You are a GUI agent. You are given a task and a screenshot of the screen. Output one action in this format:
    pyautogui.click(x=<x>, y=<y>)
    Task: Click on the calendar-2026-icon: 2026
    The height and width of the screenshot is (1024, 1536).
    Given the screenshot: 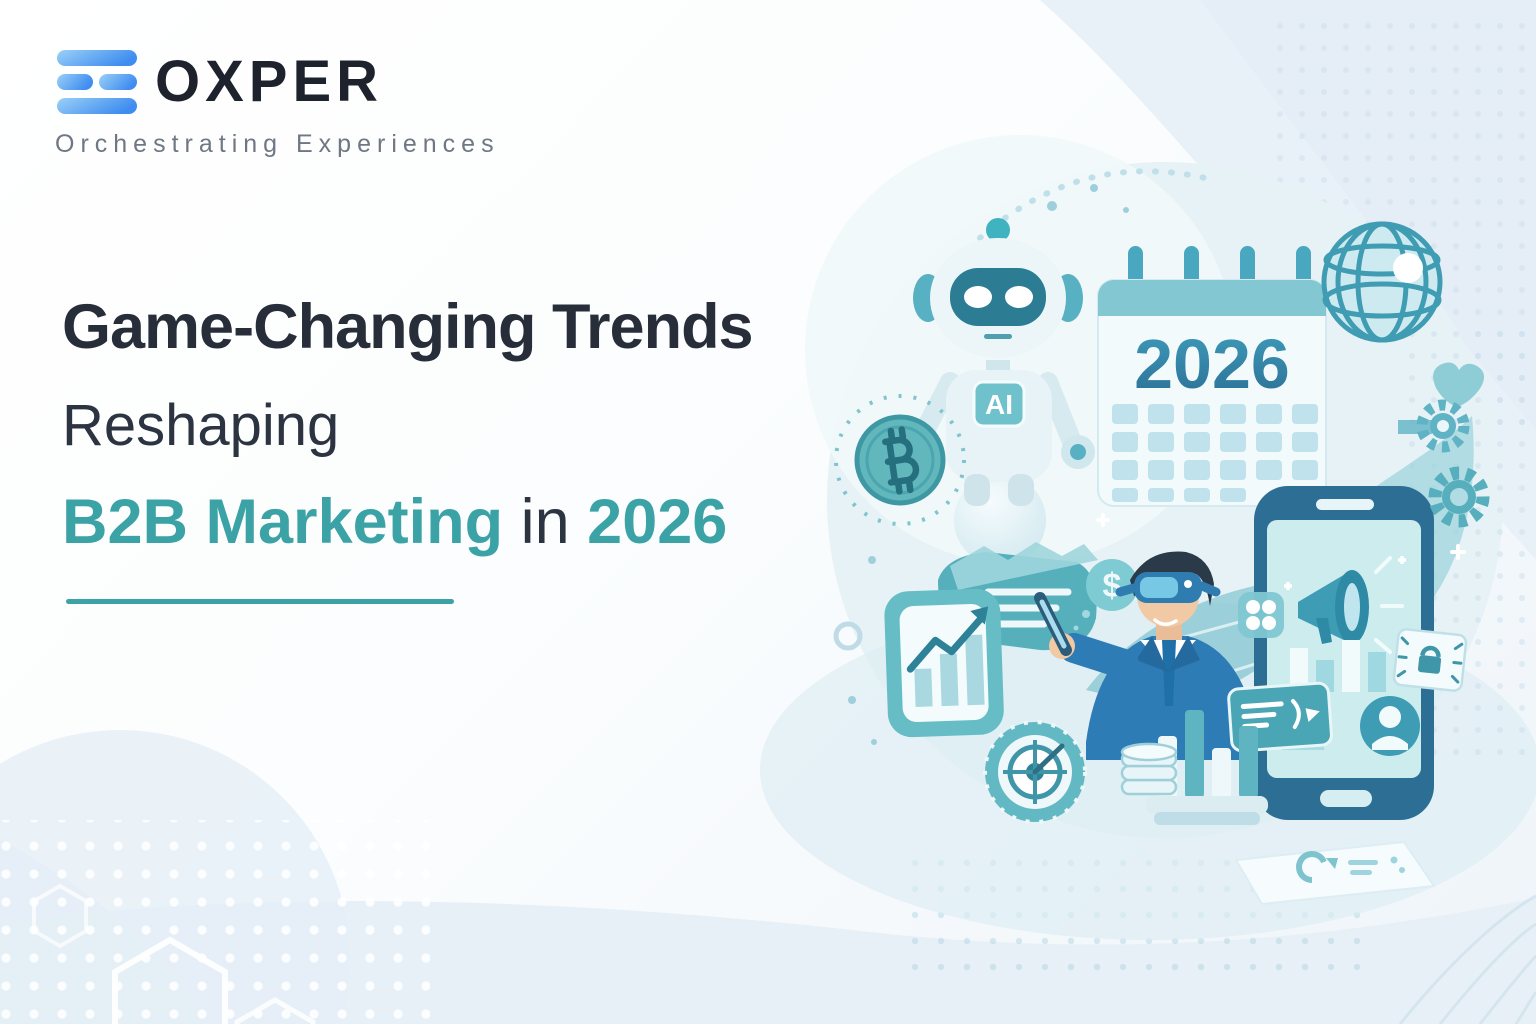 What is the action you would take?
    pyautogui.click(x=1212, y=376)
    